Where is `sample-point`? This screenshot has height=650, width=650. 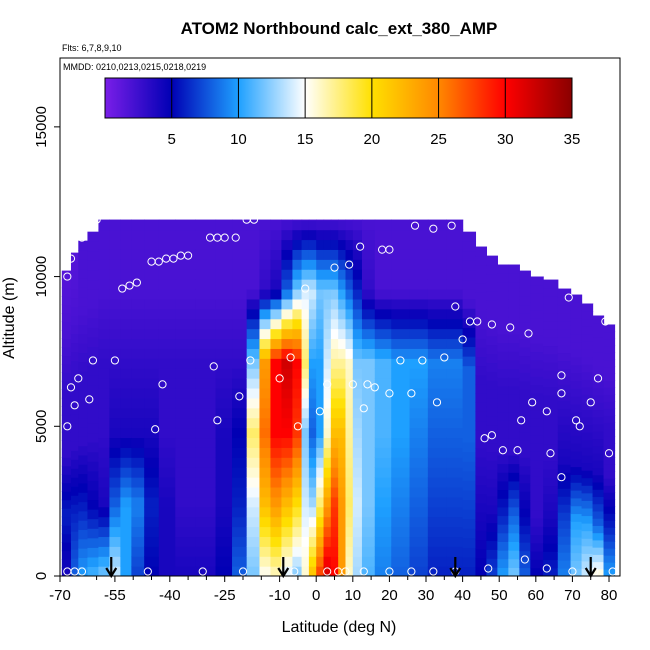
sample-point is located at coordinates (491, 435).